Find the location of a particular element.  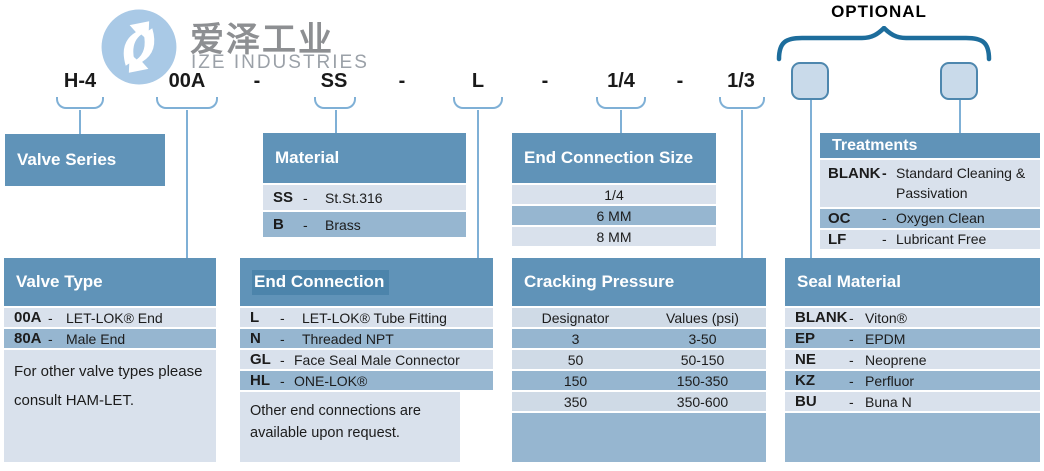

seal-material-row-code: BU is located at coordinates (806, 401).